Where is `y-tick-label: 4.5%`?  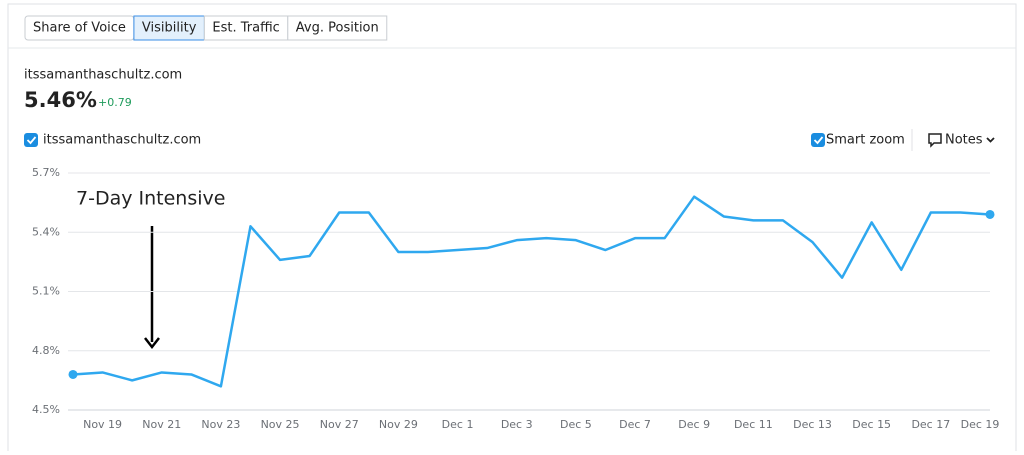 y-tick-label: 4.5% is located at coordinates (46, 409).